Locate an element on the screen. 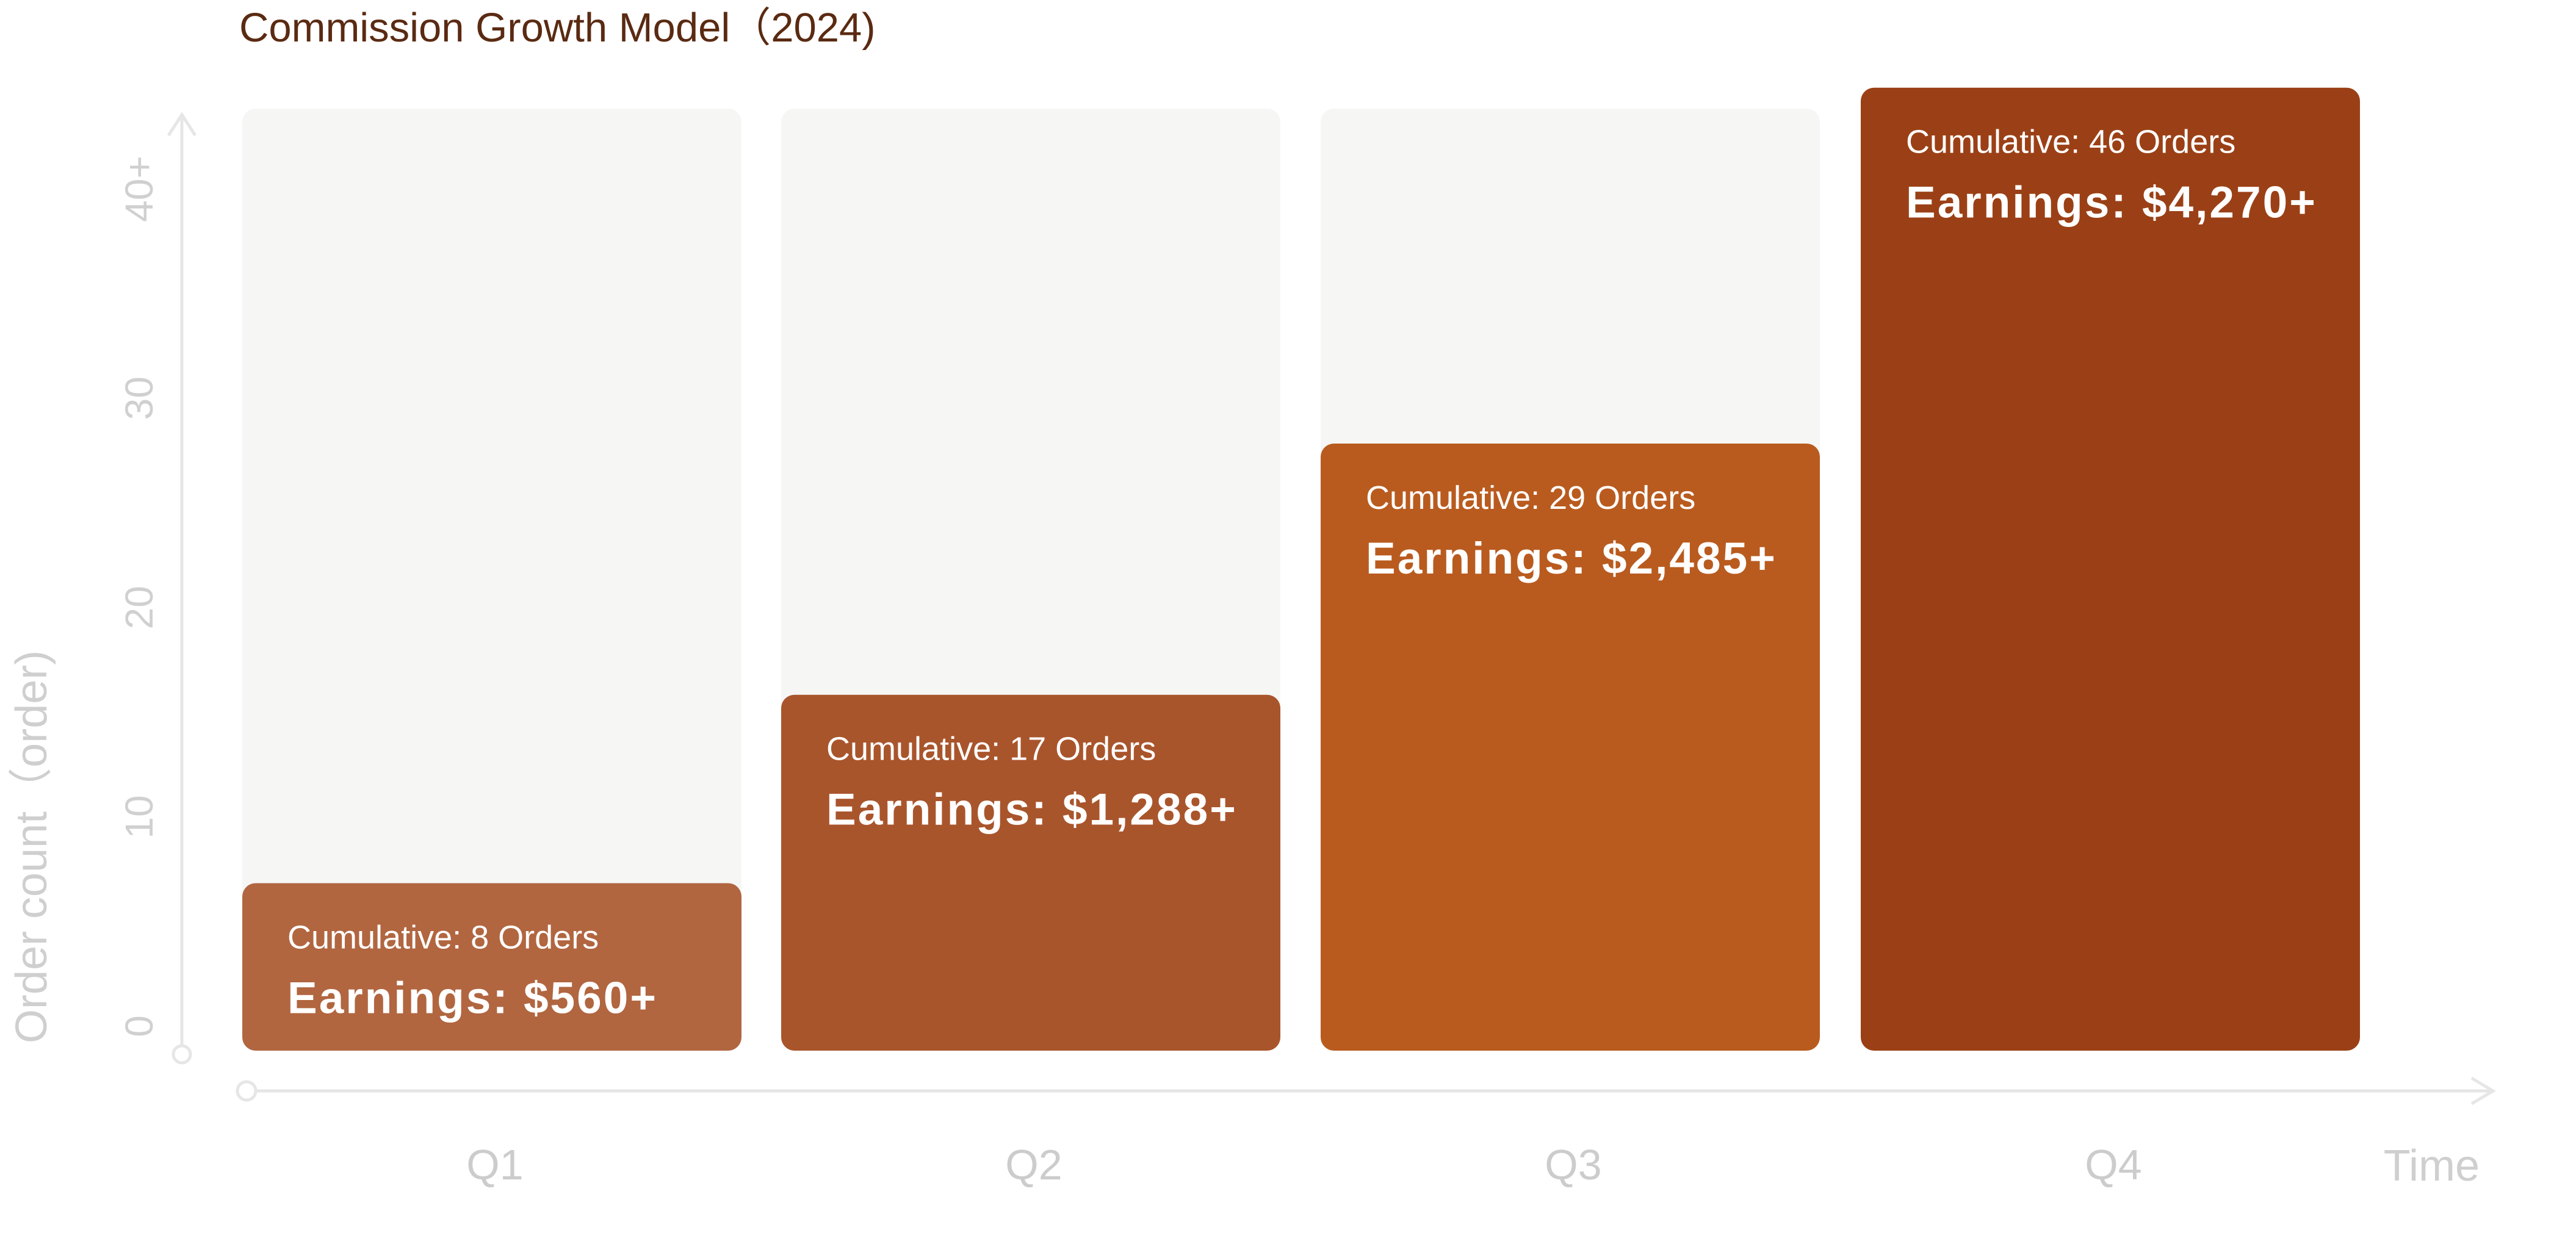 The image size is (2576, 1252). y-tick-labels: 0 10 20 30 40+ is located at coordinates (139, 597).